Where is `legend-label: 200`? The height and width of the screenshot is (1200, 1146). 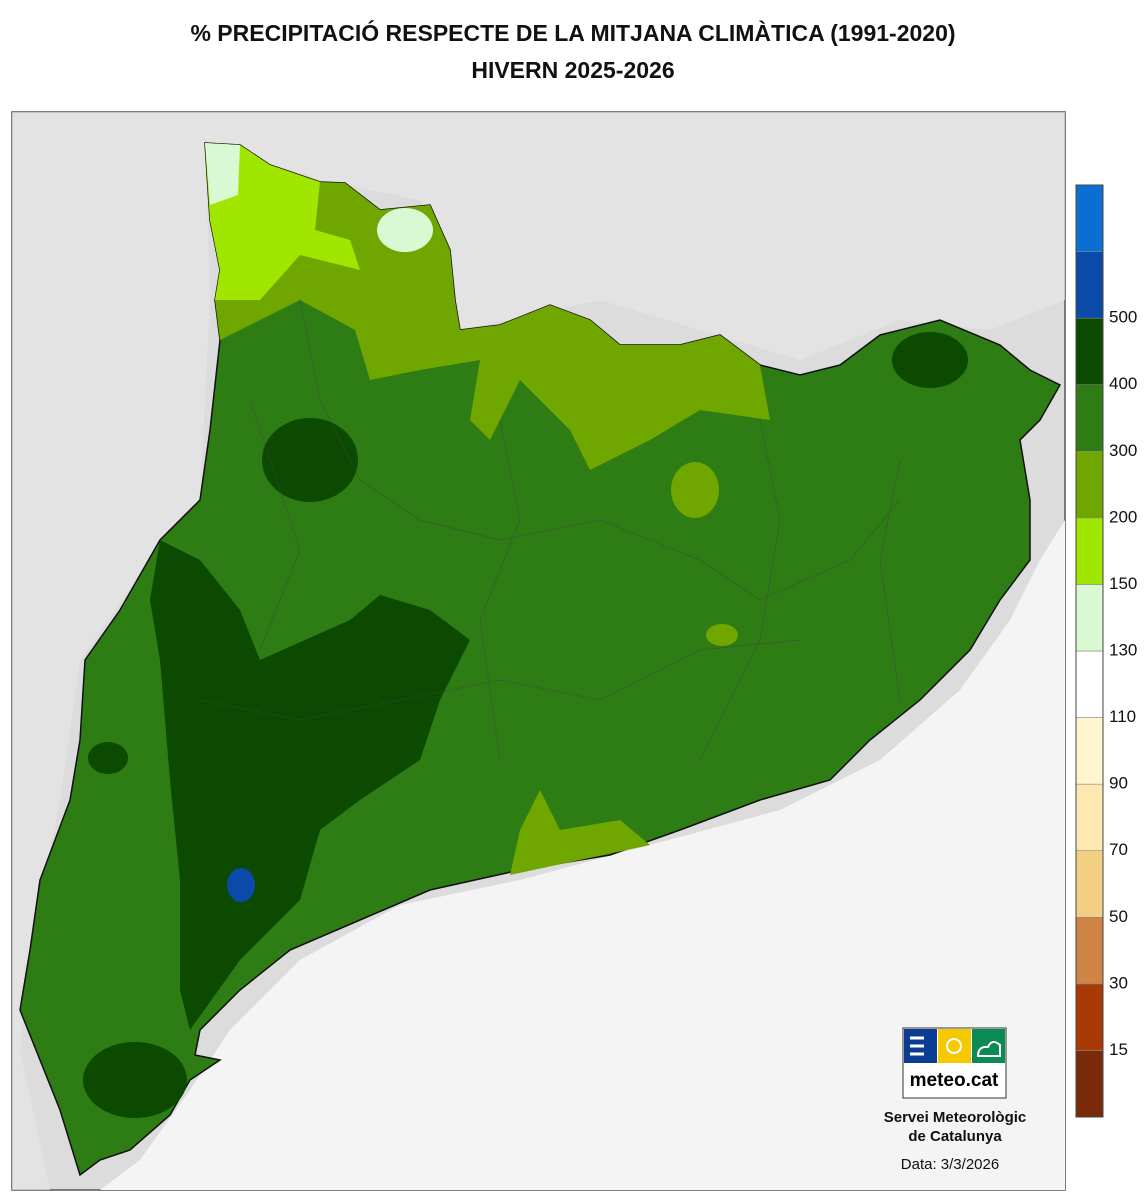 legend-label: 200 is located at coordinates (1123, 516).